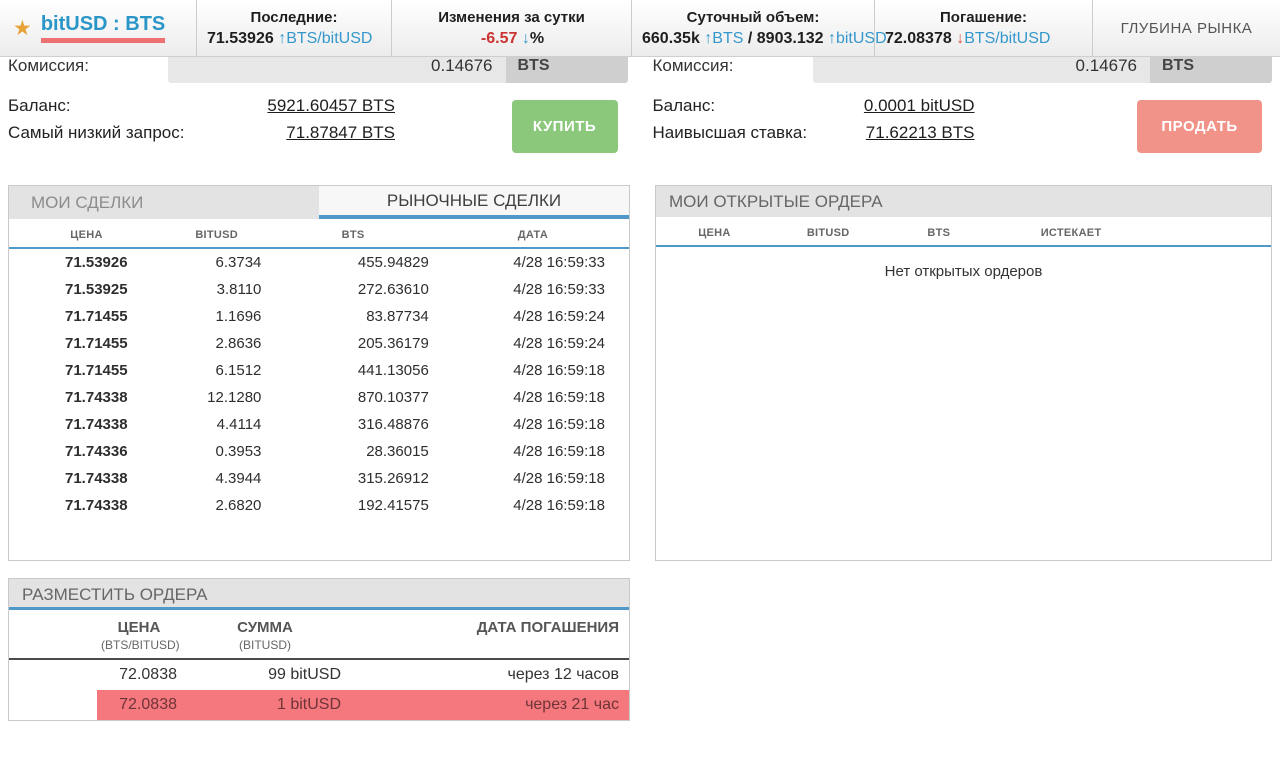 The height and width of the screenshot is (762, 1280). I want to click on trade-row: 71.74338 2.6820 192.41575 4/28 16:59:18, so click(319, 505).